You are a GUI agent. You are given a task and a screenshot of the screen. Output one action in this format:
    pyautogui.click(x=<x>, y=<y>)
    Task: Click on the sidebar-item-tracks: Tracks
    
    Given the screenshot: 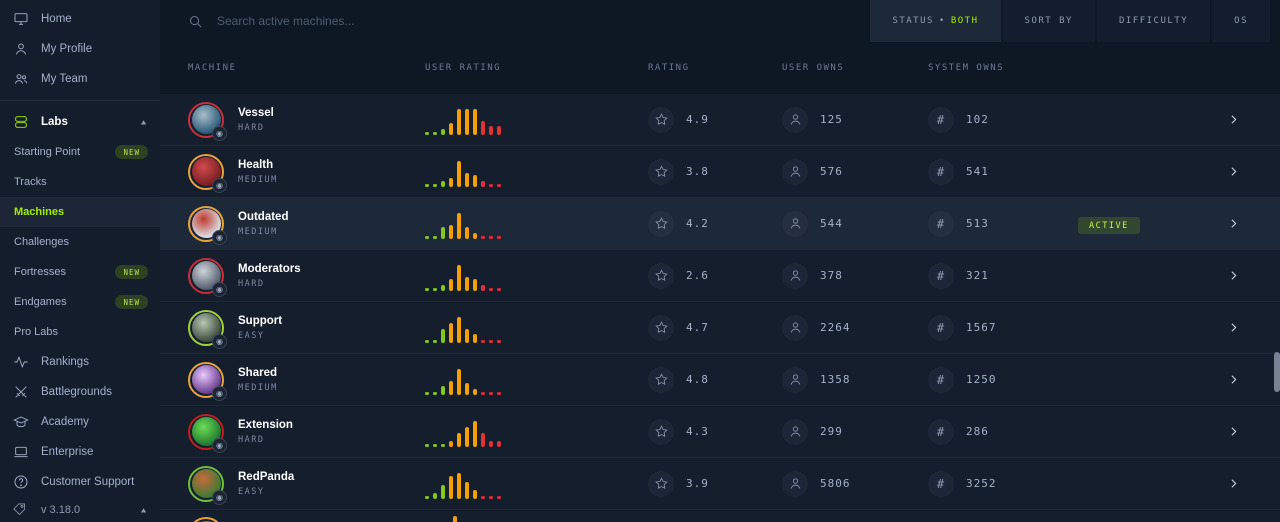 What is the action you would take?
    pyautogui.click(x=80, y=182)
    